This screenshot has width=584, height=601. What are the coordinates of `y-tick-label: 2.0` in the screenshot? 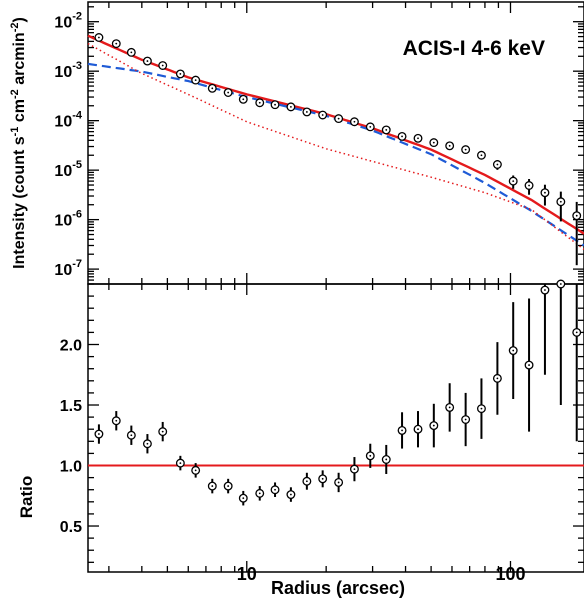 It's located at (71, 346).